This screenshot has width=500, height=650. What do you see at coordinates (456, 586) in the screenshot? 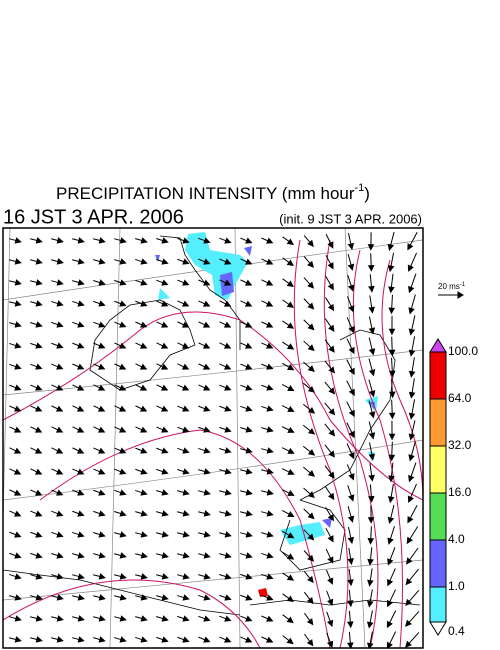
I see `colorbar-label: 1.0` at bounding box center [456, 586].